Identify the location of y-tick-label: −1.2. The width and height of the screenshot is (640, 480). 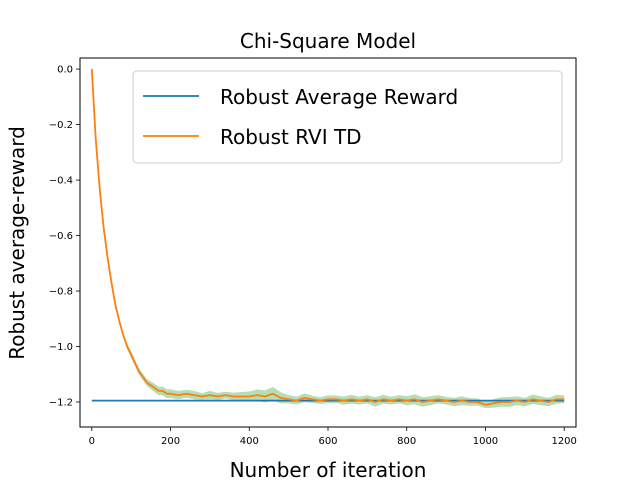
(61, 403).